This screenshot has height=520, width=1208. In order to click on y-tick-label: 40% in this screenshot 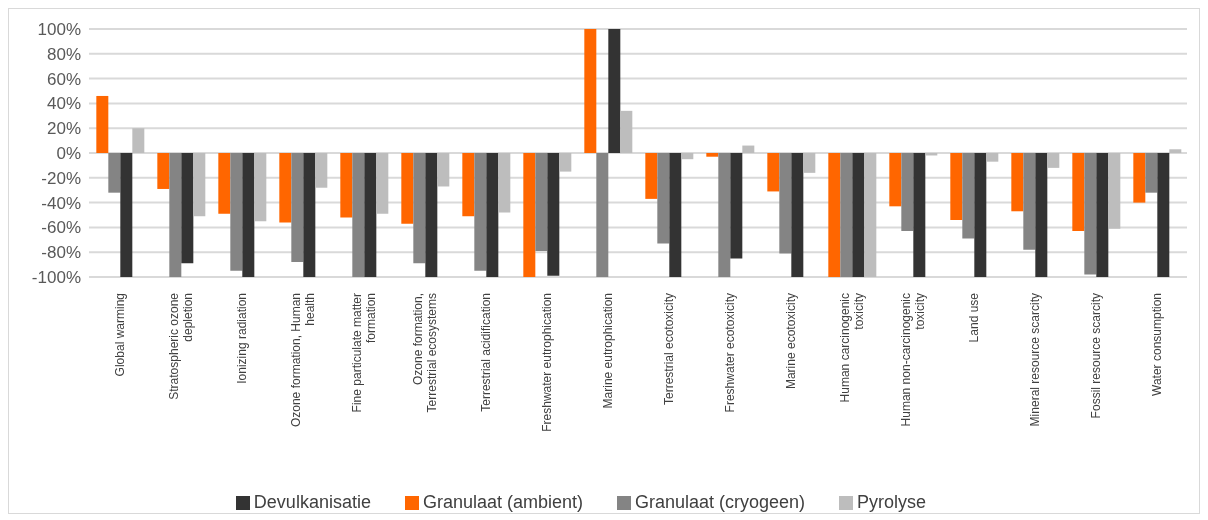, I will do `click(63, 104)`.